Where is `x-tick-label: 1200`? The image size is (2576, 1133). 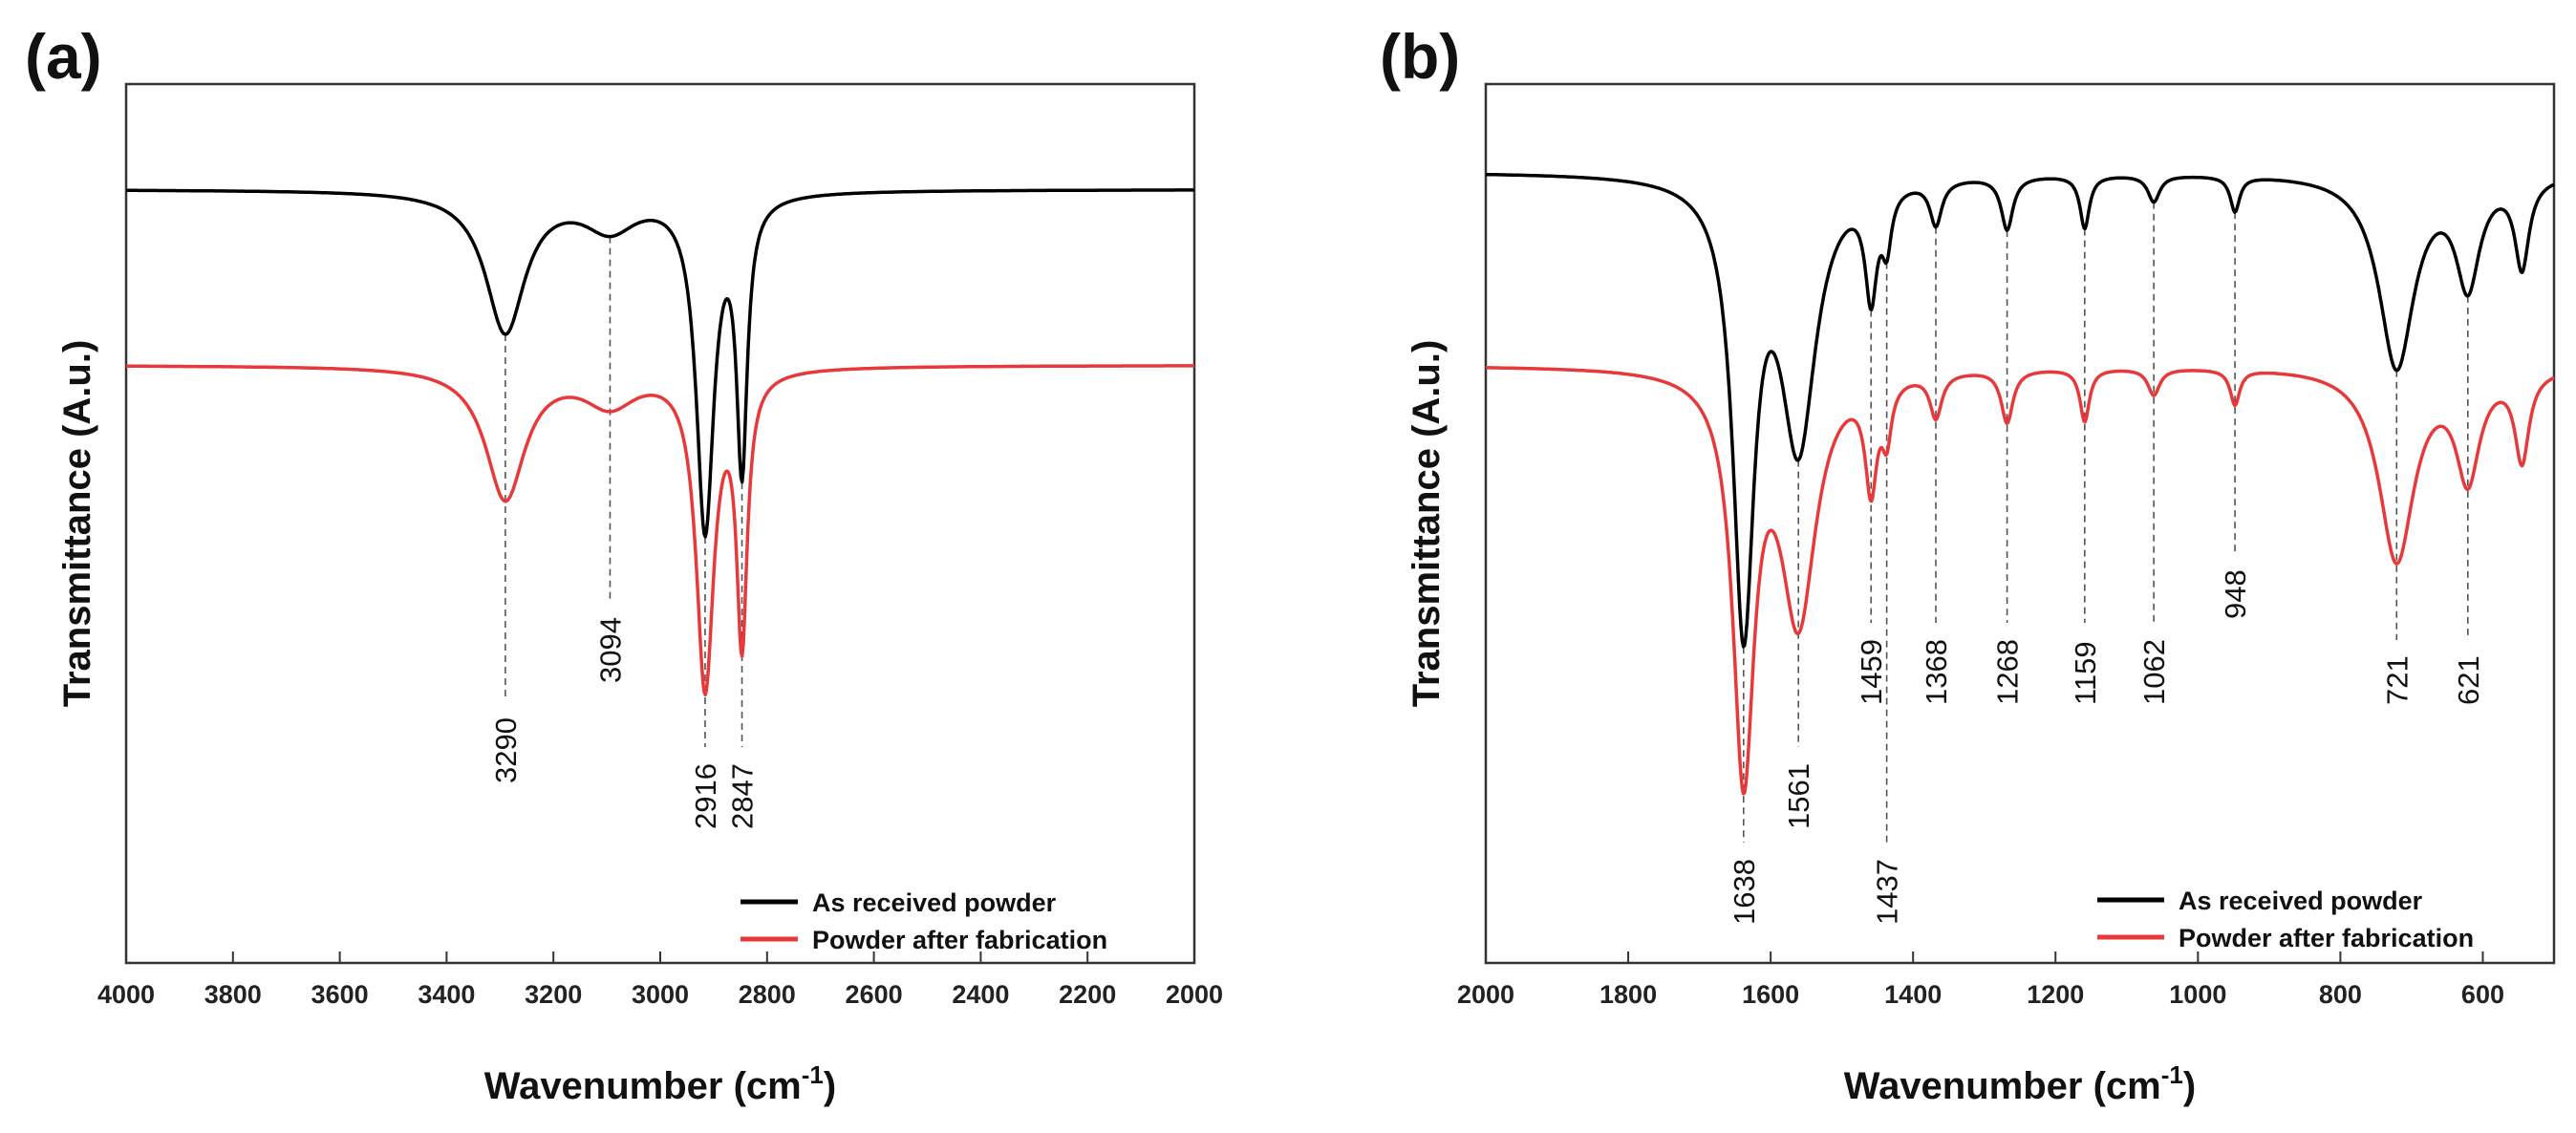
x-tick-label: 1200 is located at coordinates (2055, 994).